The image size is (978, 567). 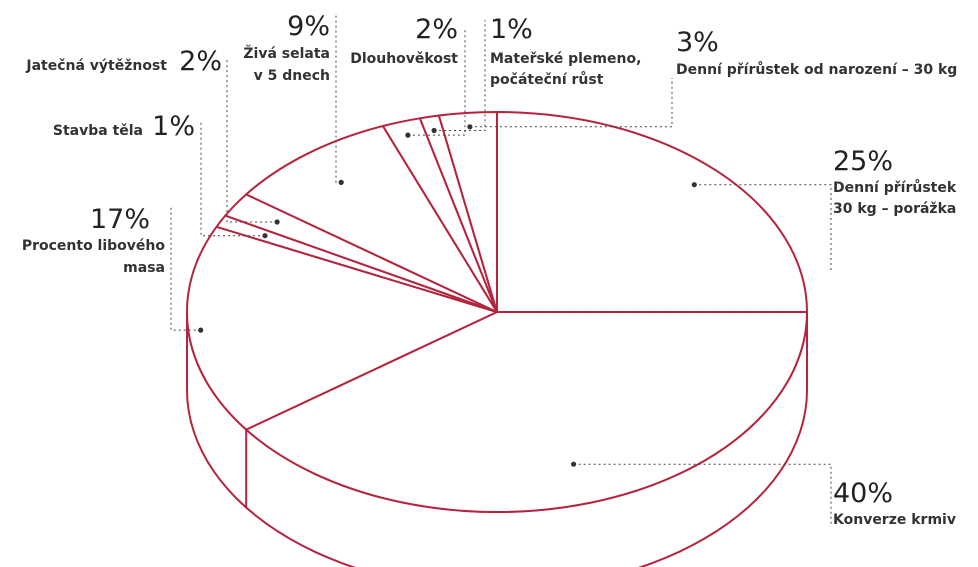 What do you see at coordinates (144, 268) in the screenshot?
I see `slice-category-label: masa` at bounding box center [144, 268].